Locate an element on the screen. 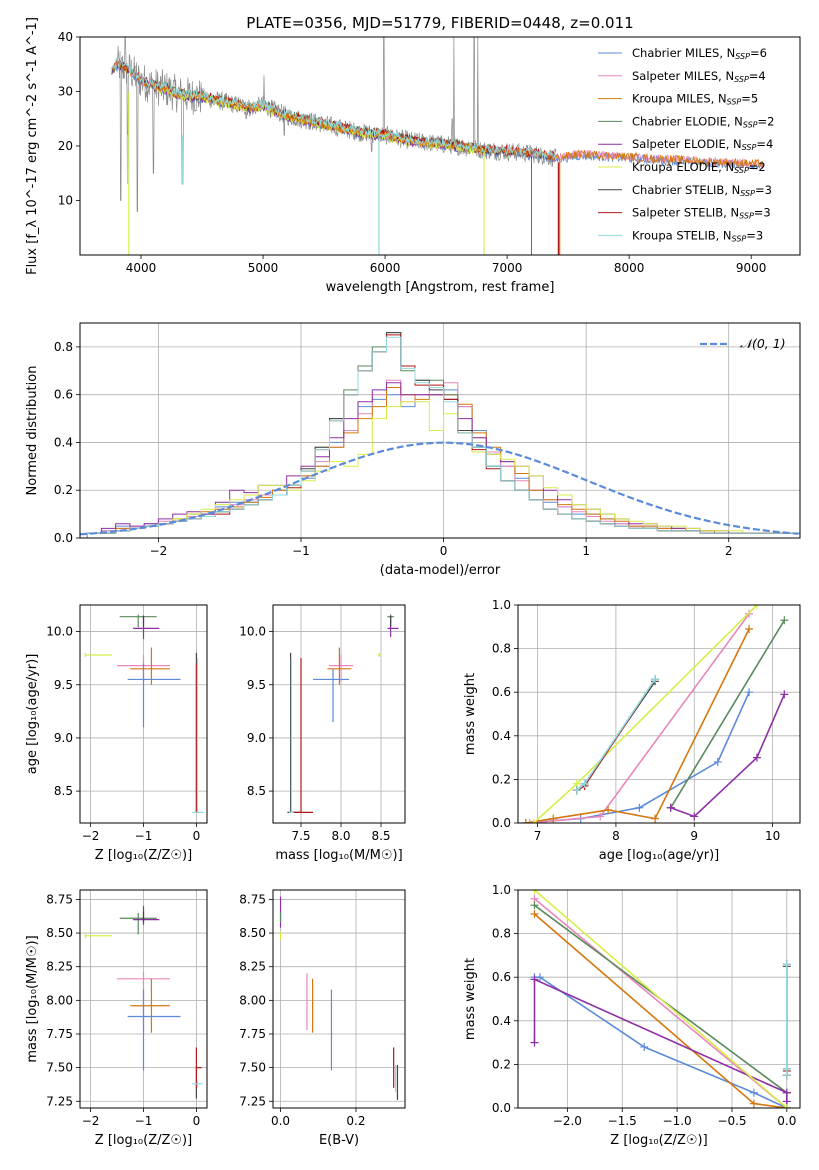  x-tick-label: −0.5 is located at coordinates (731, 1121).